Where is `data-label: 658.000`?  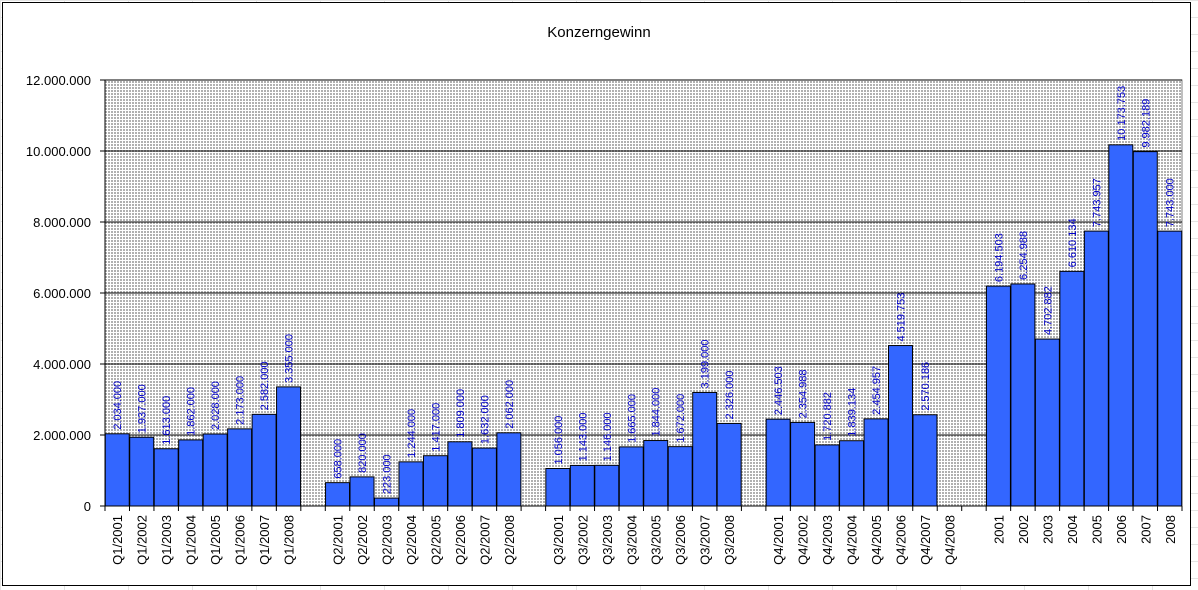
data-label: 658.000 is located at coordinates (339, 459).